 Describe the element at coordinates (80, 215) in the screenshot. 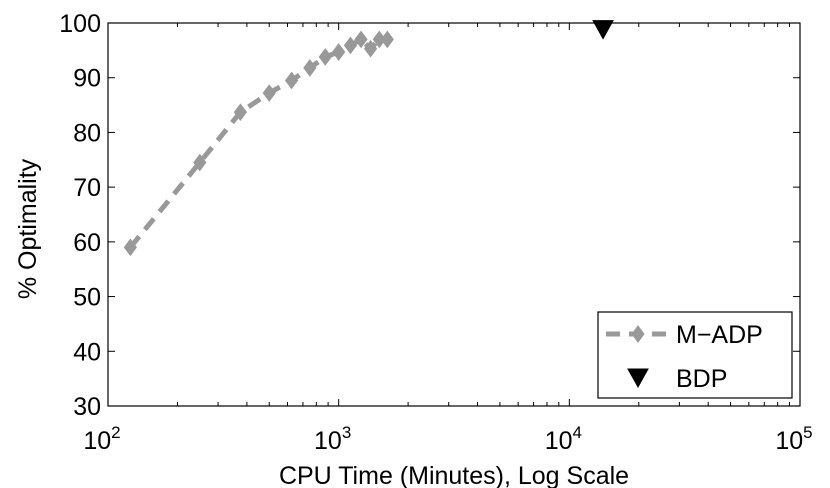

I see `y-tick-labels: 30 40 50 60 70 80 90 100` at that location.